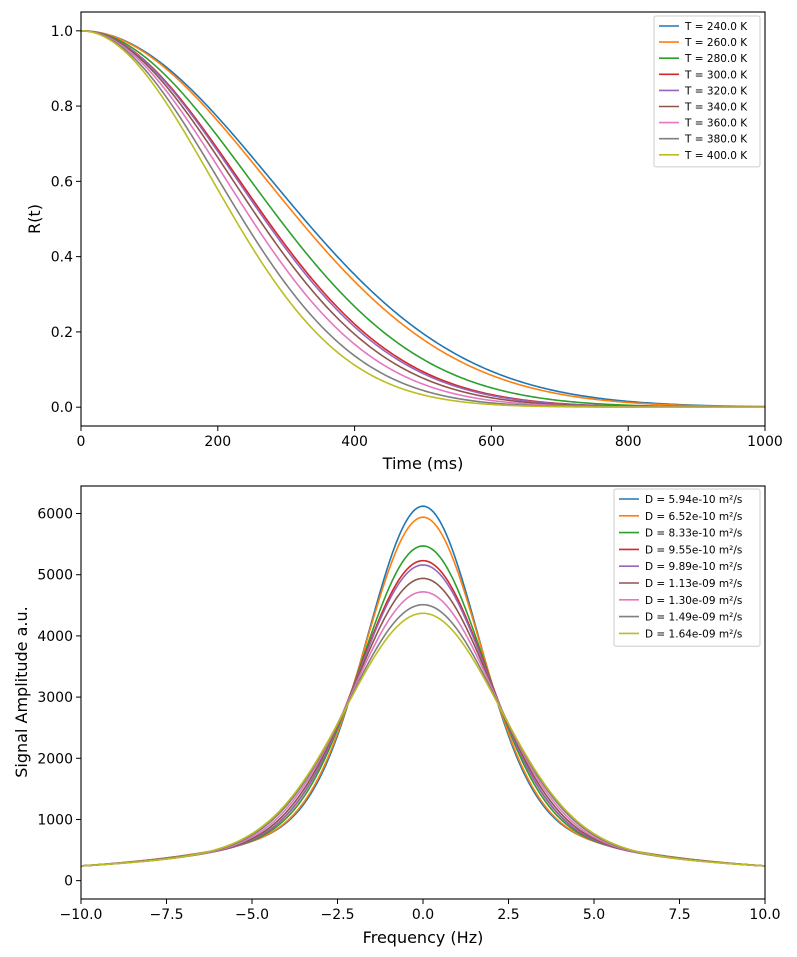  What do you see at coordinates (423, 915) in the screenshot?
I see `x-tick-label: 0.0` at bounding box center [423, 915].